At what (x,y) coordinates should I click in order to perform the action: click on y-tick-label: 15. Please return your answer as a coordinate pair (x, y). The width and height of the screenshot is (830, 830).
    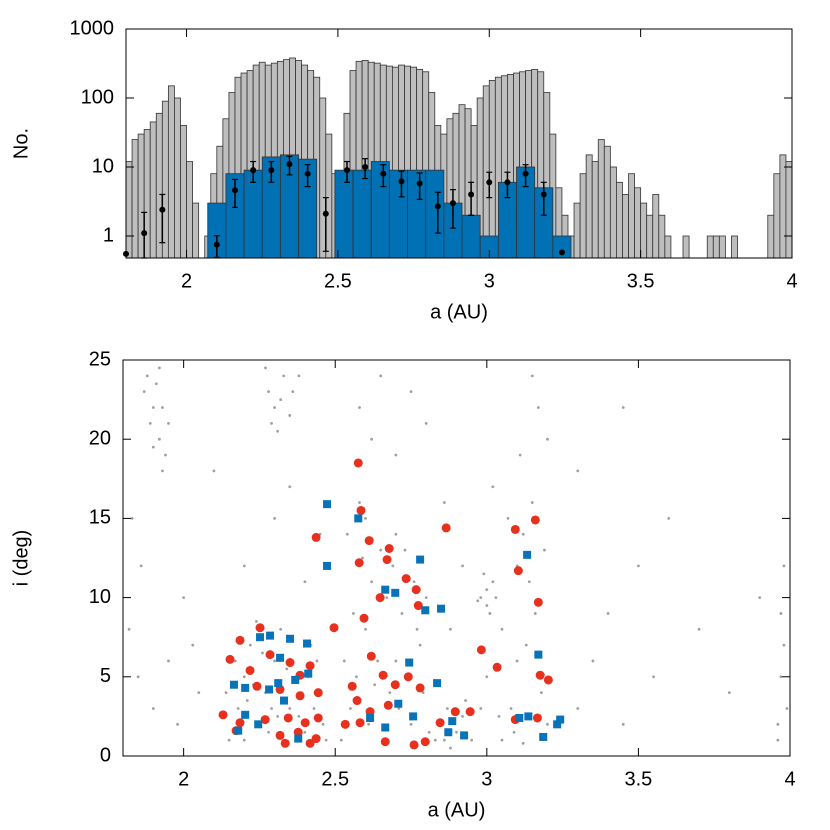
    Looking at the image, I should click on (100, 518).